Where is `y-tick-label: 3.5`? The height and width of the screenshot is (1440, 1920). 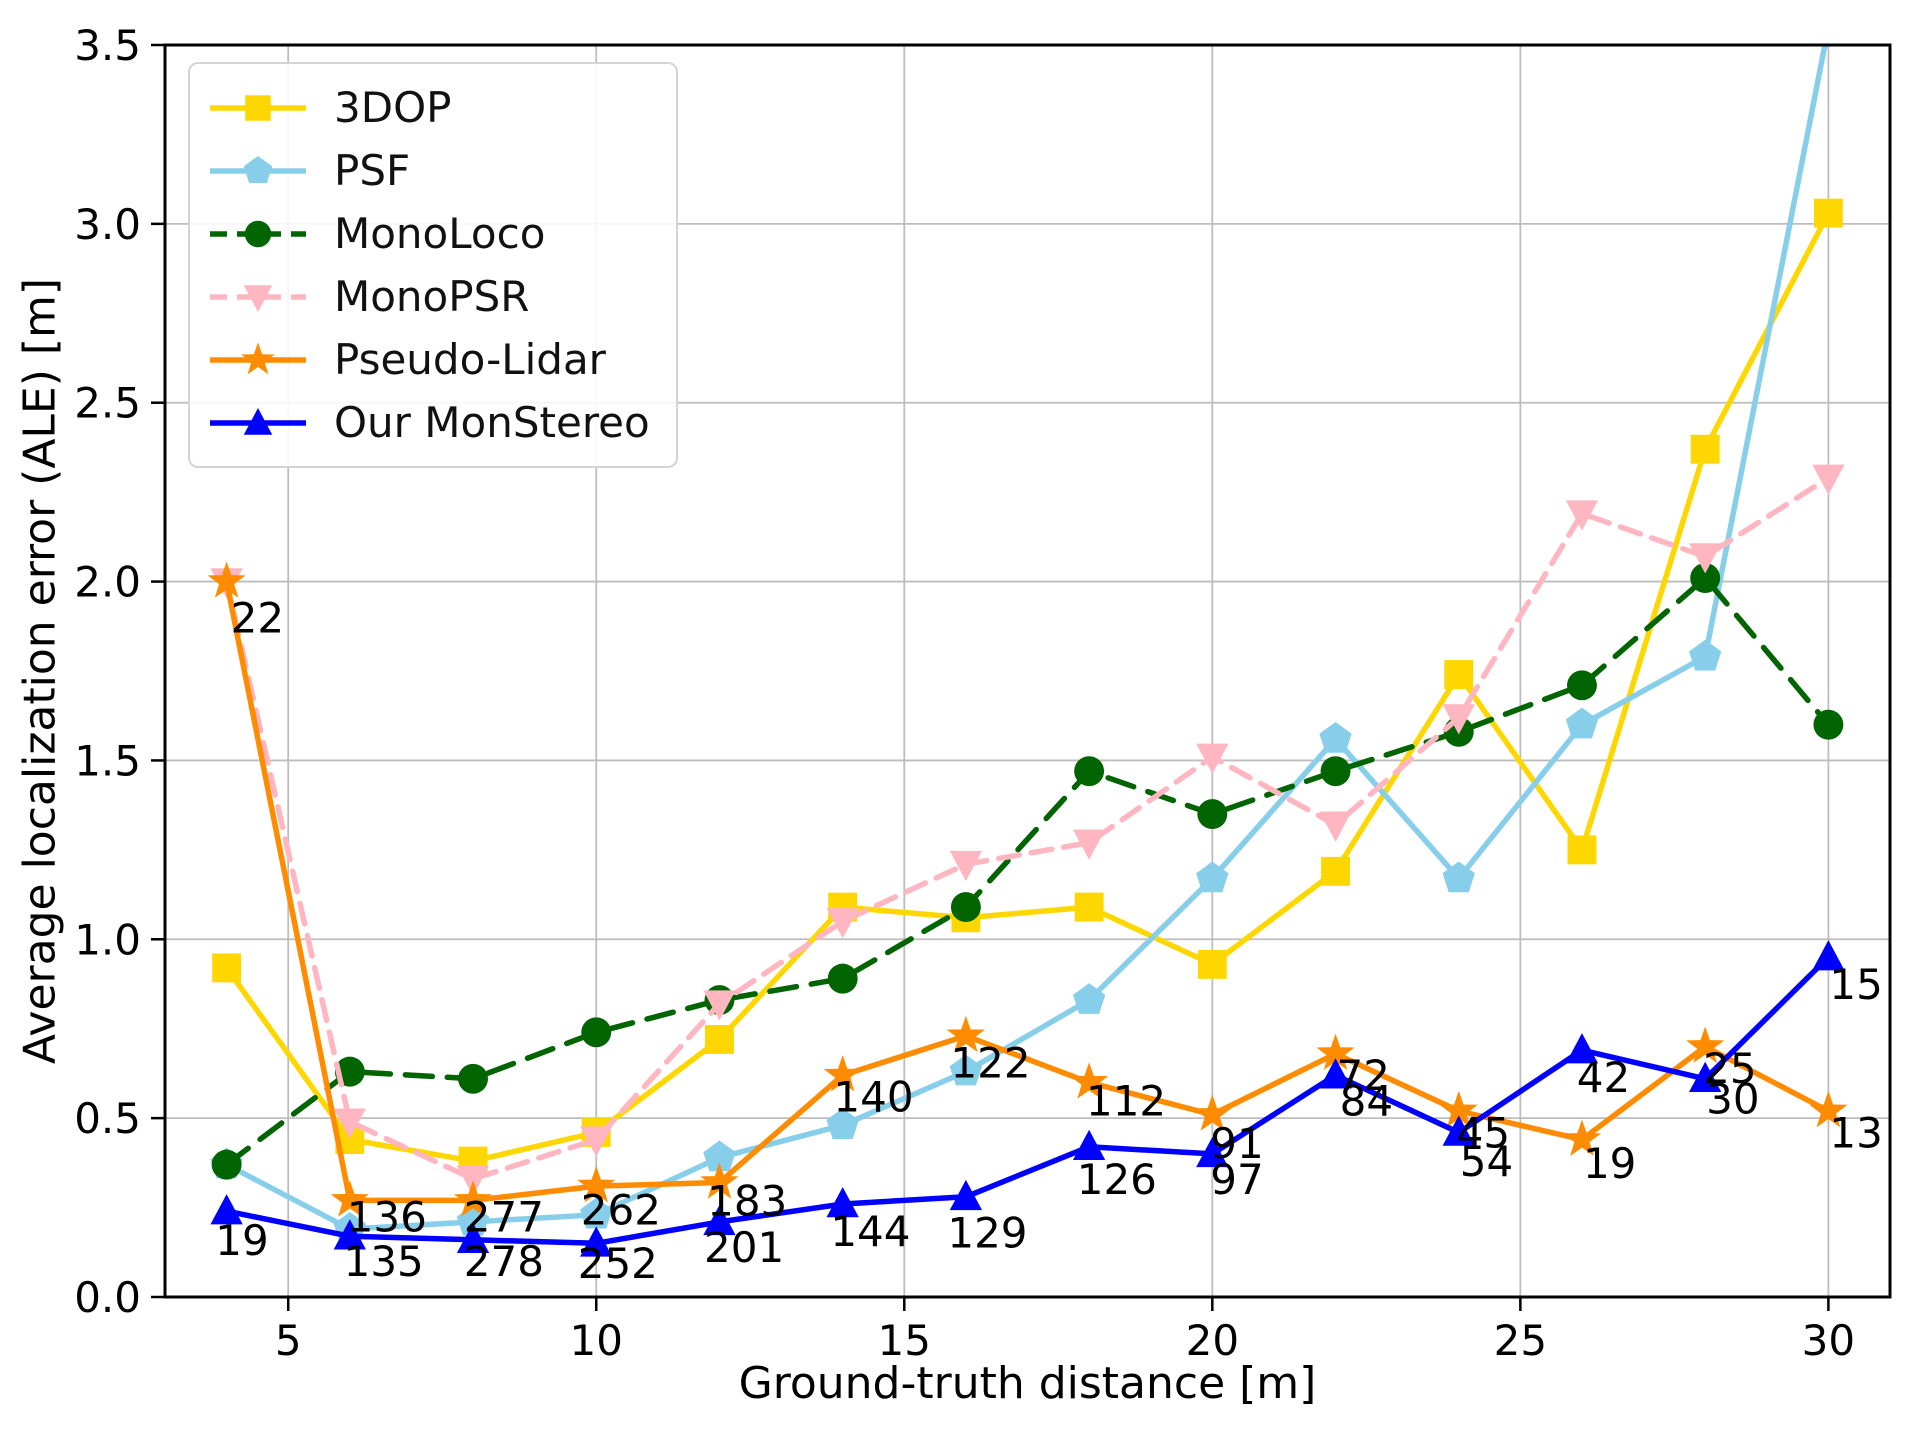 y-tick-label: 3.5 is located at coordinates (107, 45).